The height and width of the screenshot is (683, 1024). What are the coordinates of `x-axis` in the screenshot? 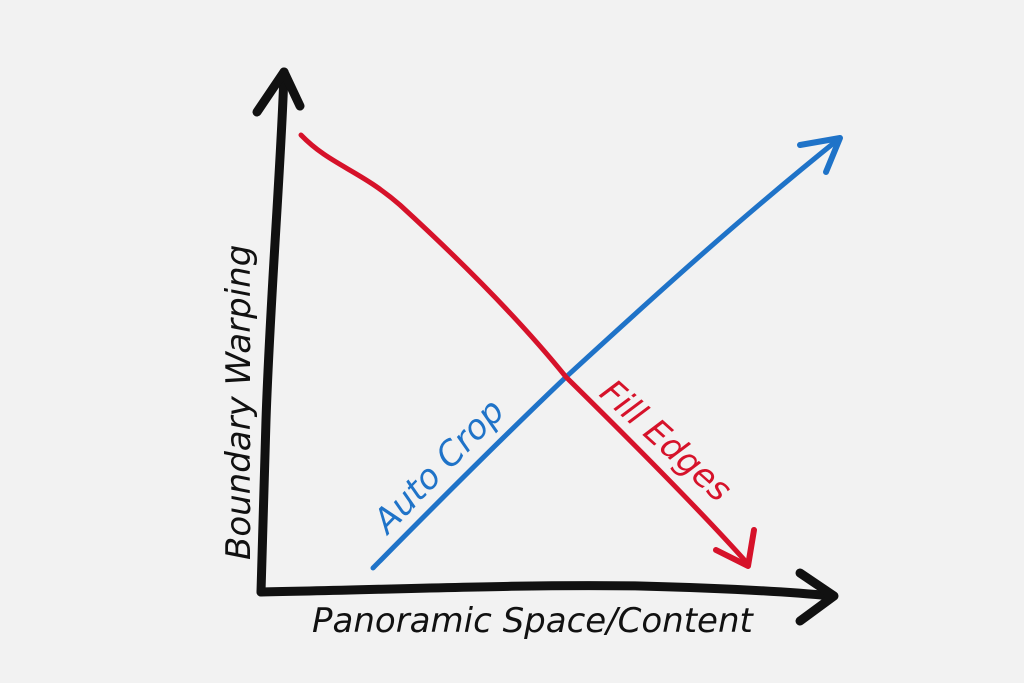 It's located at (546, 591).